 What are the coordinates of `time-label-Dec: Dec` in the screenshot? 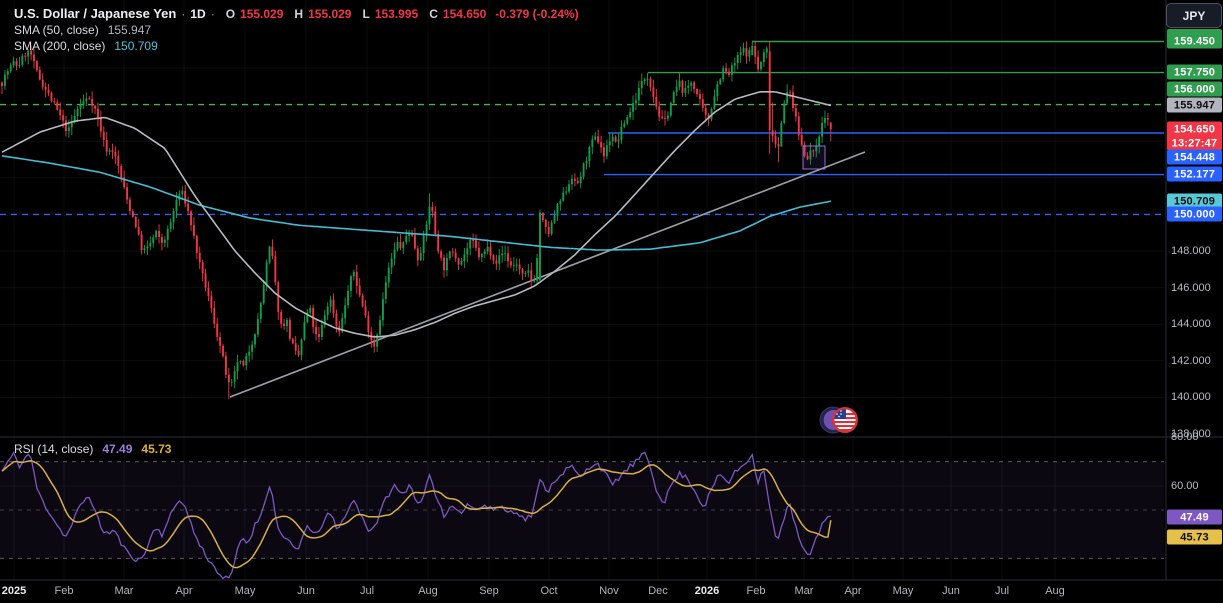 It's located at (658, 591).